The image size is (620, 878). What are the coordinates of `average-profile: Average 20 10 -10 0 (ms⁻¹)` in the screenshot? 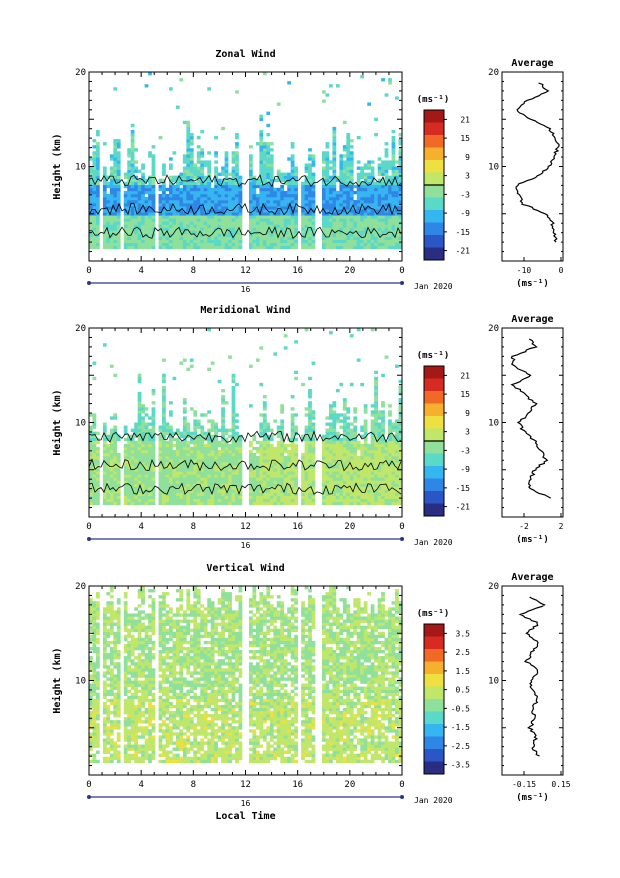 It's located at (525, 173).